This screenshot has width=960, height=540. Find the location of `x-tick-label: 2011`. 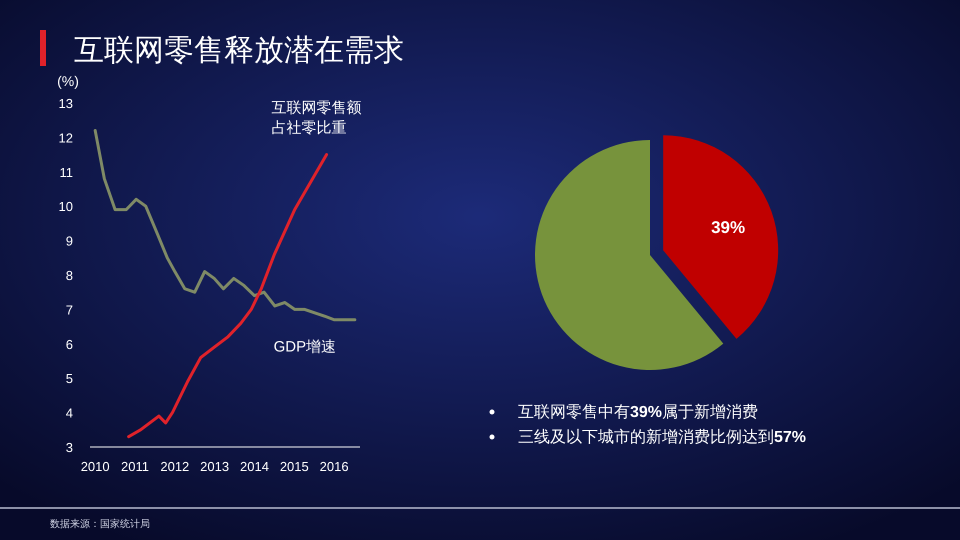

x-tick-label: 2011 is located at coordinates (135, 466).